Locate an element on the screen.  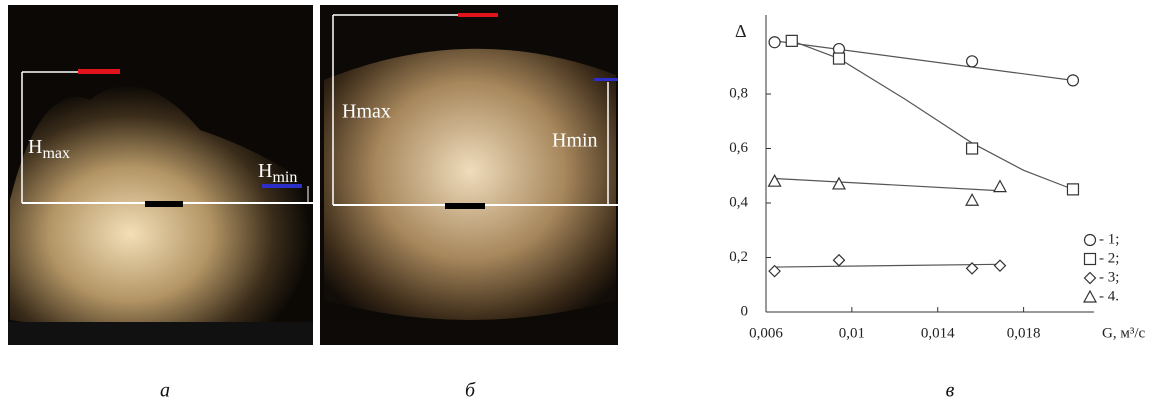
caption: б is located at coordinates (470, 391).